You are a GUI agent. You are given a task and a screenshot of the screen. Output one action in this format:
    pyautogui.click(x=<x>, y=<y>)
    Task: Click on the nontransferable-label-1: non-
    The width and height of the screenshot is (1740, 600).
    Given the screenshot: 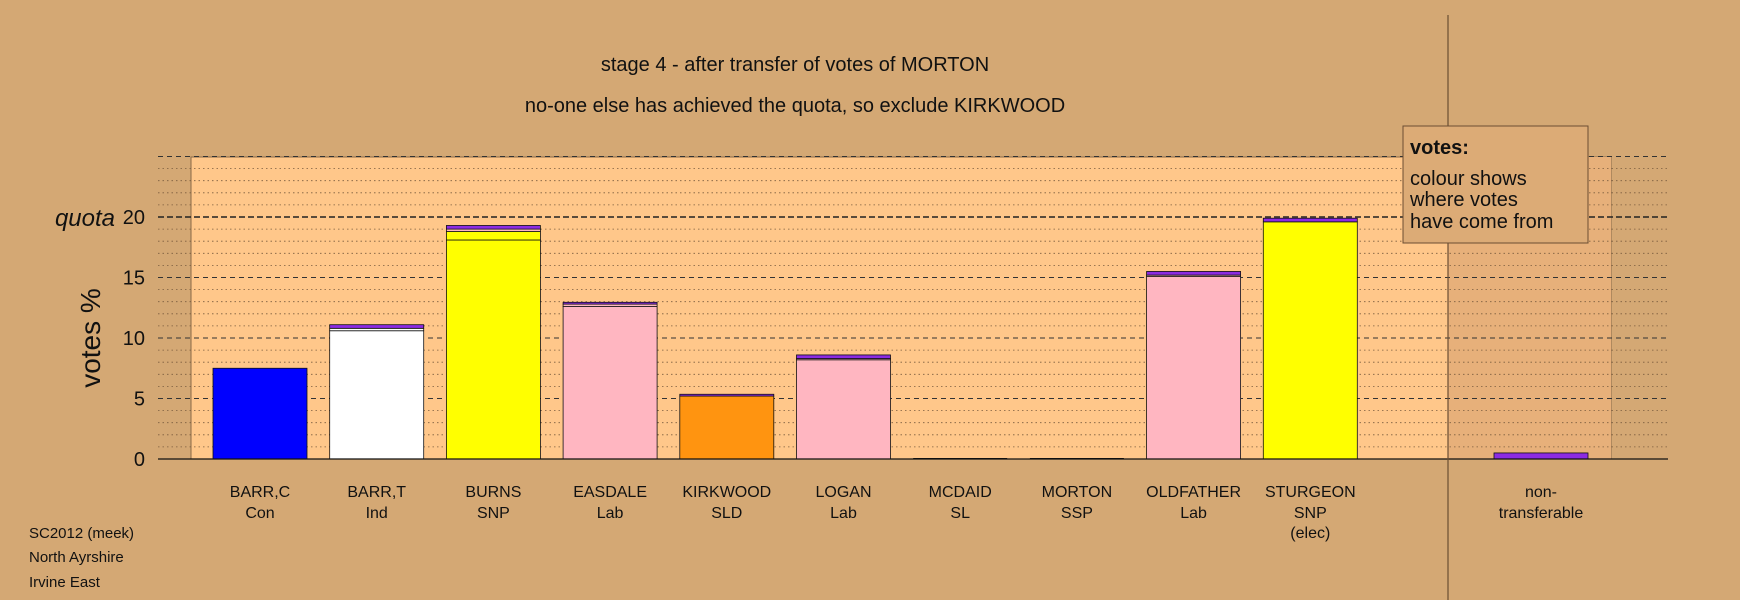 What is the action you would take?
    pyautogui.click(x=1541, y=492)
    